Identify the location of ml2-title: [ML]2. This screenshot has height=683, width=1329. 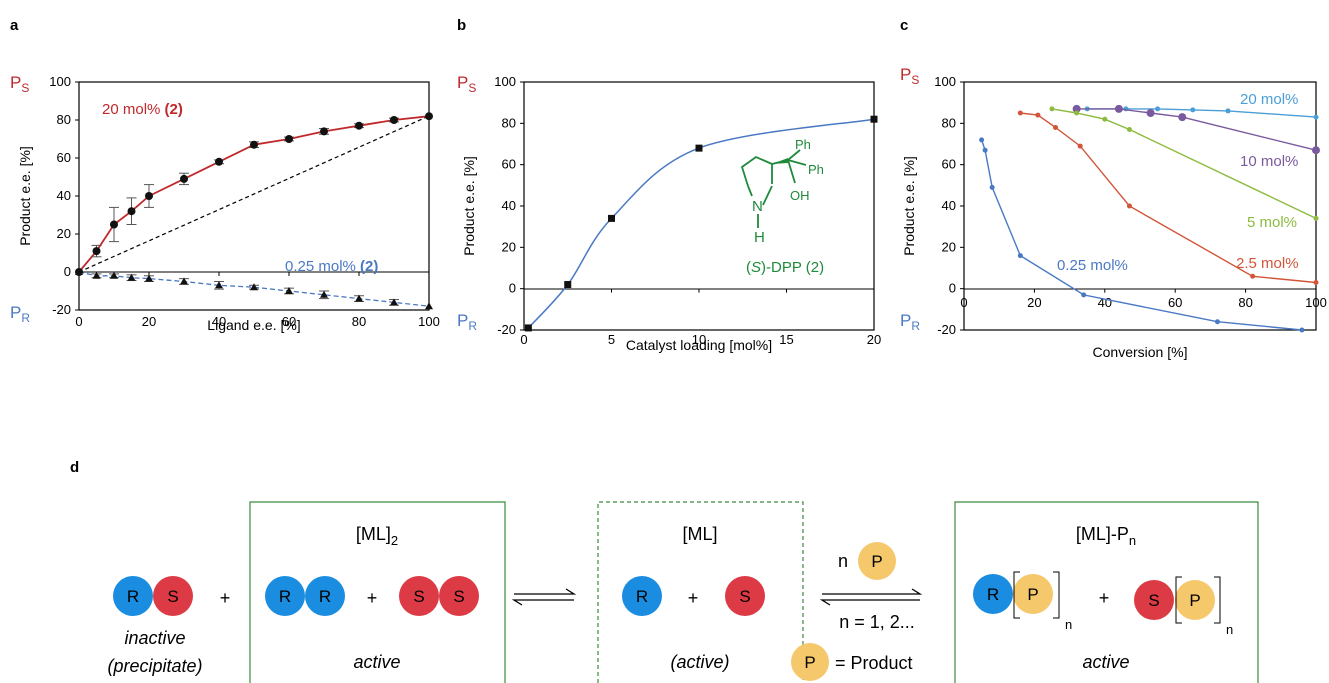
(377, 536).